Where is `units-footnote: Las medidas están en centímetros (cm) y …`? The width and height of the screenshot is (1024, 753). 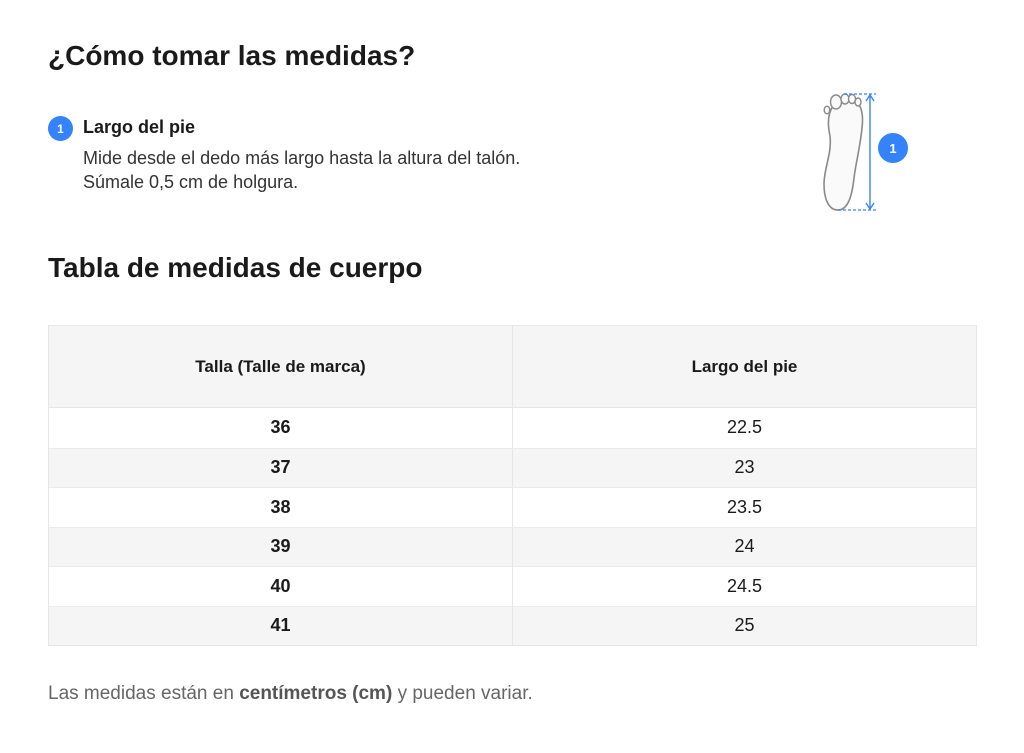 units-footnote: Las medidas están en centímetros (cm) y … is located at coordinates (290, 694).